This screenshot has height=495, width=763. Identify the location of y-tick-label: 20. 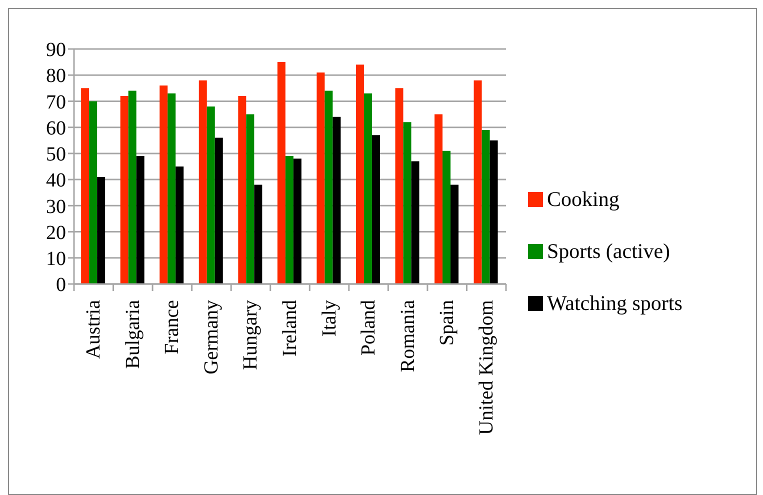
(56, 233).